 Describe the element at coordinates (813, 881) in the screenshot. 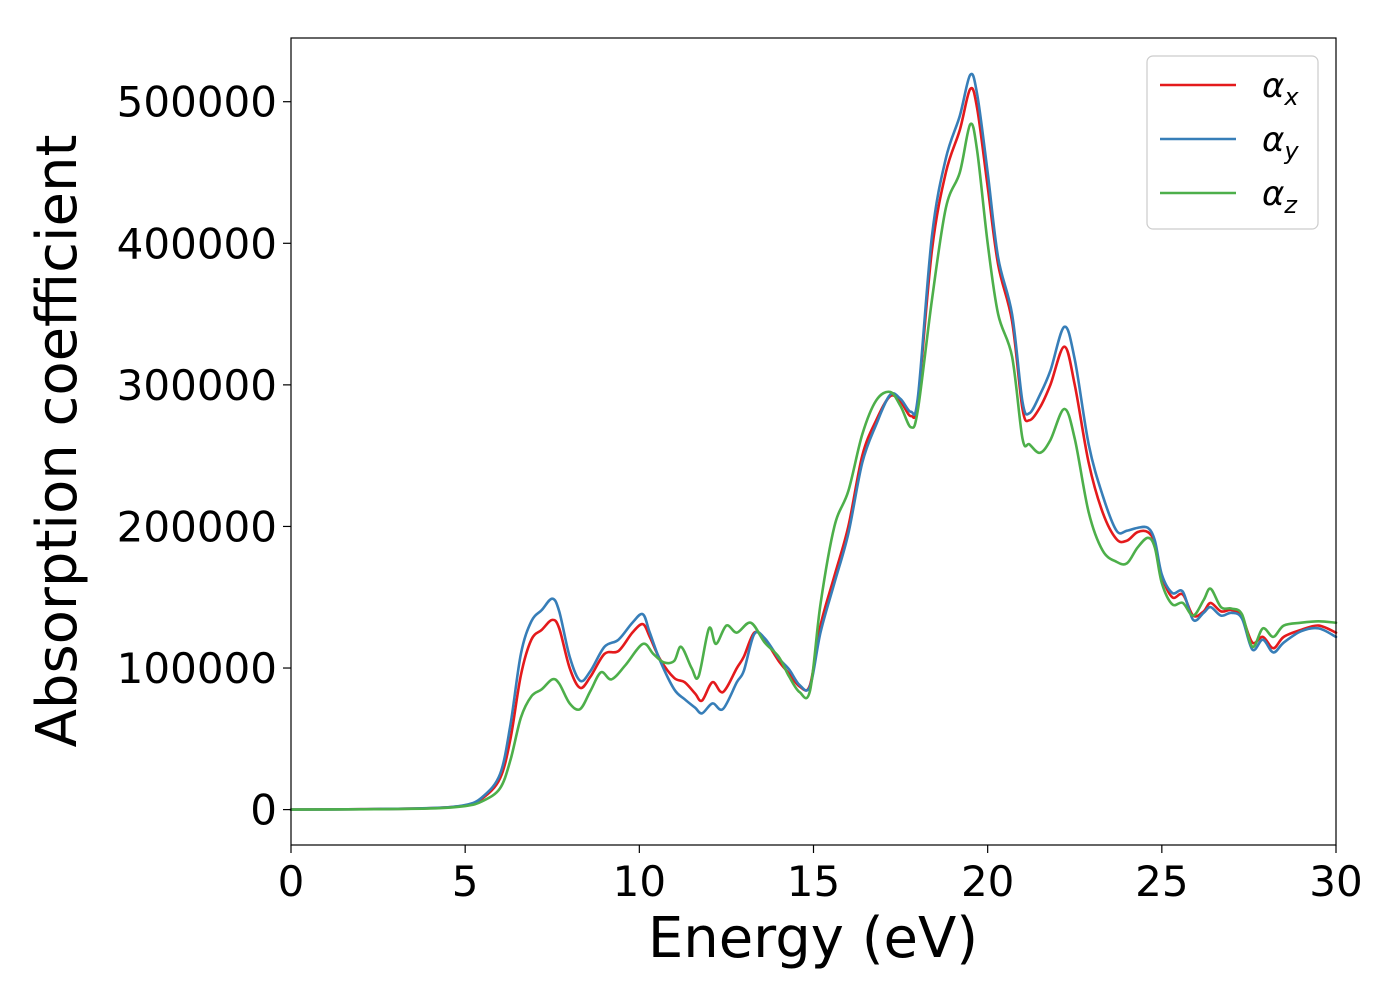

I see `x-tick-label: 15` at that location.